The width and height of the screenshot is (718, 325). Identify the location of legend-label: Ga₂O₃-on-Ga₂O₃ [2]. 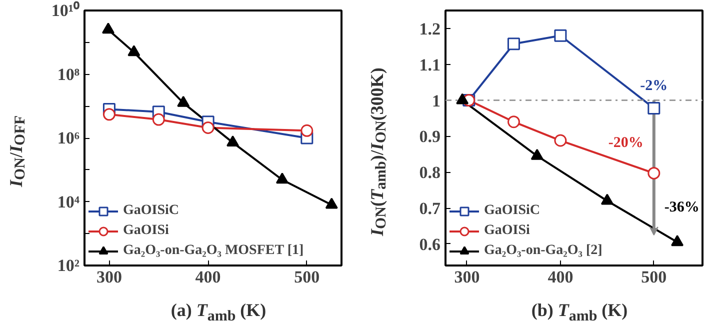
(543, 251).